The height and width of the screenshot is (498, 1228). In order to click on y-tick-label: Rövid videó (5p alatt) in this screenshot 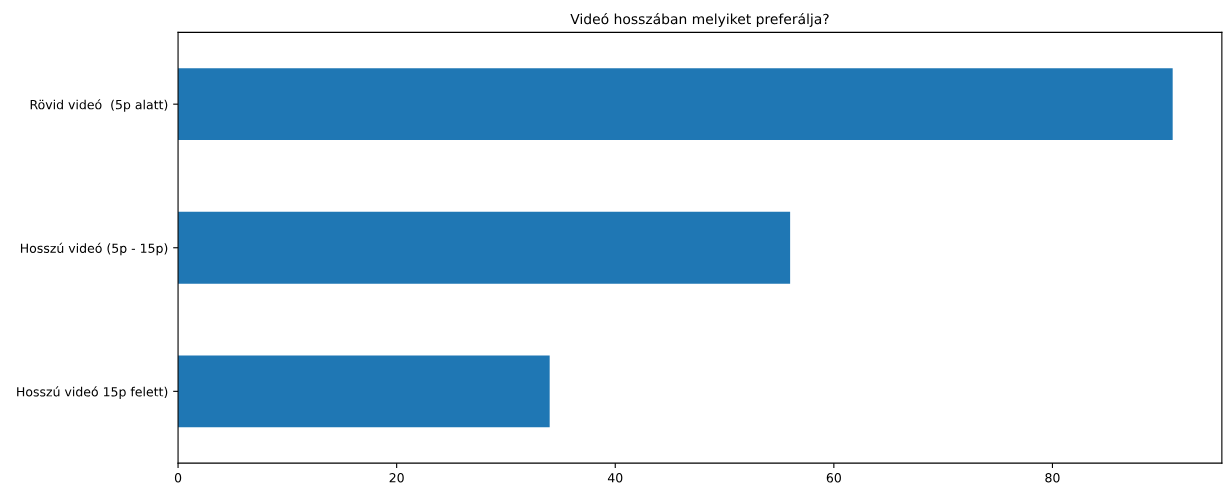, I will do `click(99, 105)`.